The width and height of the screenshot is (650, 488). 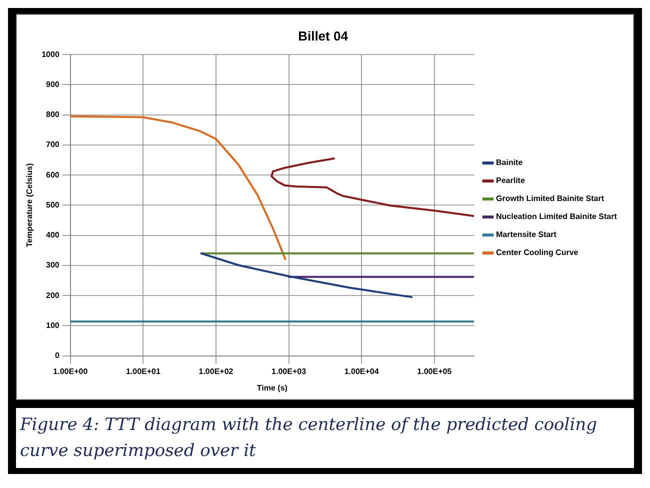 I want to click on y-tick-label: 400, so click(x=53, y=235).